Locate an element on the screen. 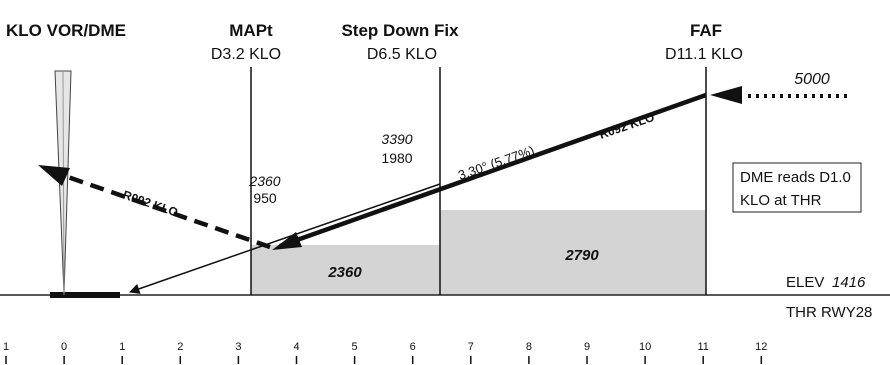 Image resolution: width=890 pixels, height=365 pixels. mapt-distance: D3.2 KLO is located at coordinates (246, 54).